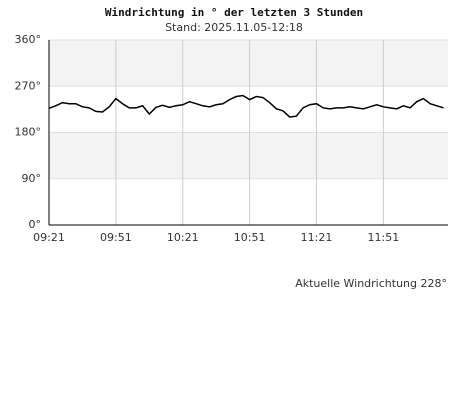 The height and width of the screenshot is (415, 468). What do you see at coordinates (183, 237) in the screenshot?
I see `x-tick-label: 10:21` at bounding box center [183, 237].